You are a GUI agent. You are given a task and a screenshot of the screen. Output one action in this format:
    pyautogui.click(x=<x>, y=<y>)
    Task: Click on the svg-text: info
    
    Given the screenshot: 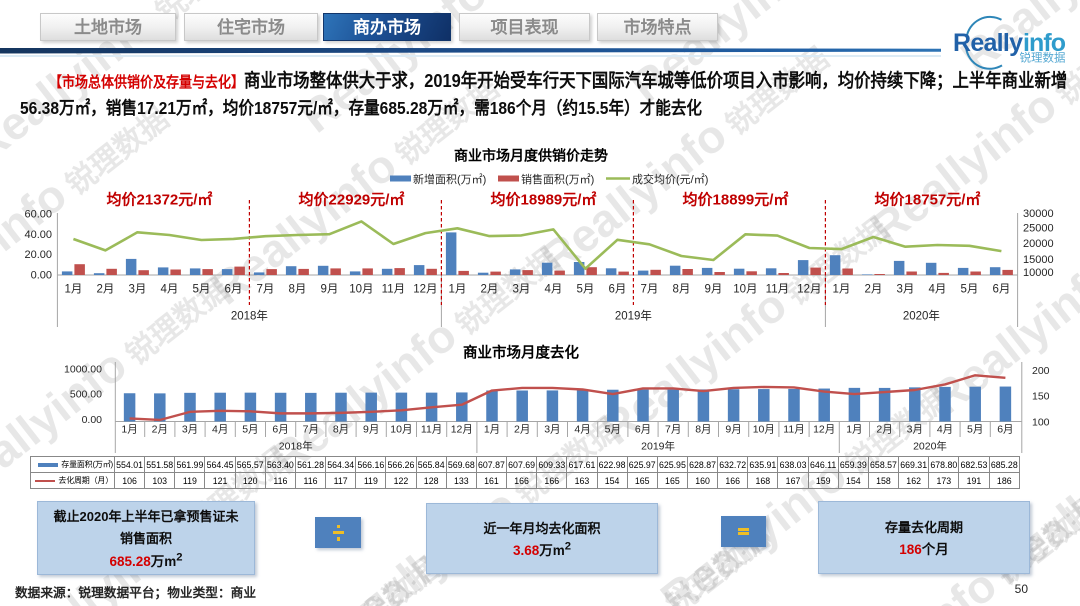 What is the action you would take?
    pyautogui.click(x=1044, y=43)
    